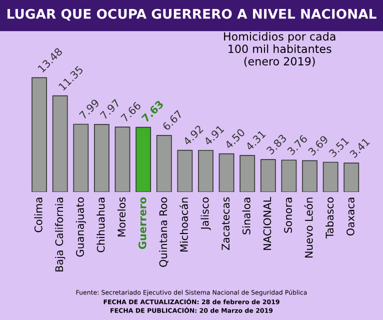 Image resolution: width=383 pixels, height=320 pixels. I want to click on chart-subtitle: Homicidios por cada 100 mil habitantes (enero 2019), so click(280, 49).